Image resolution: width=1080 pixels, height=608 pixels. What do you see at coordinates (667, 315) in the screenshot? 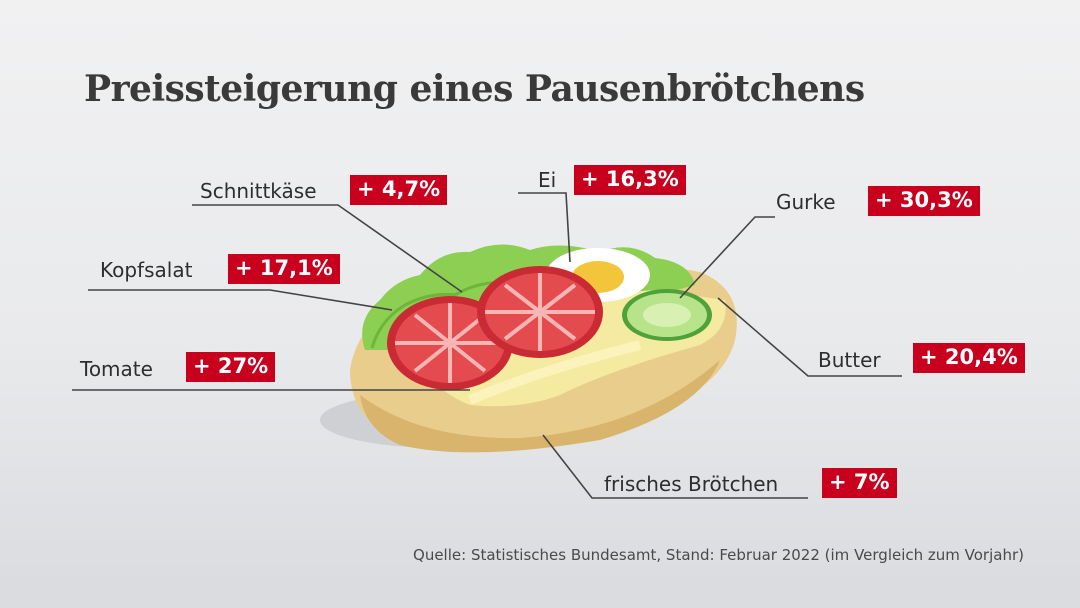
I see `cucumber-slice` at bounding box center [667, 315].